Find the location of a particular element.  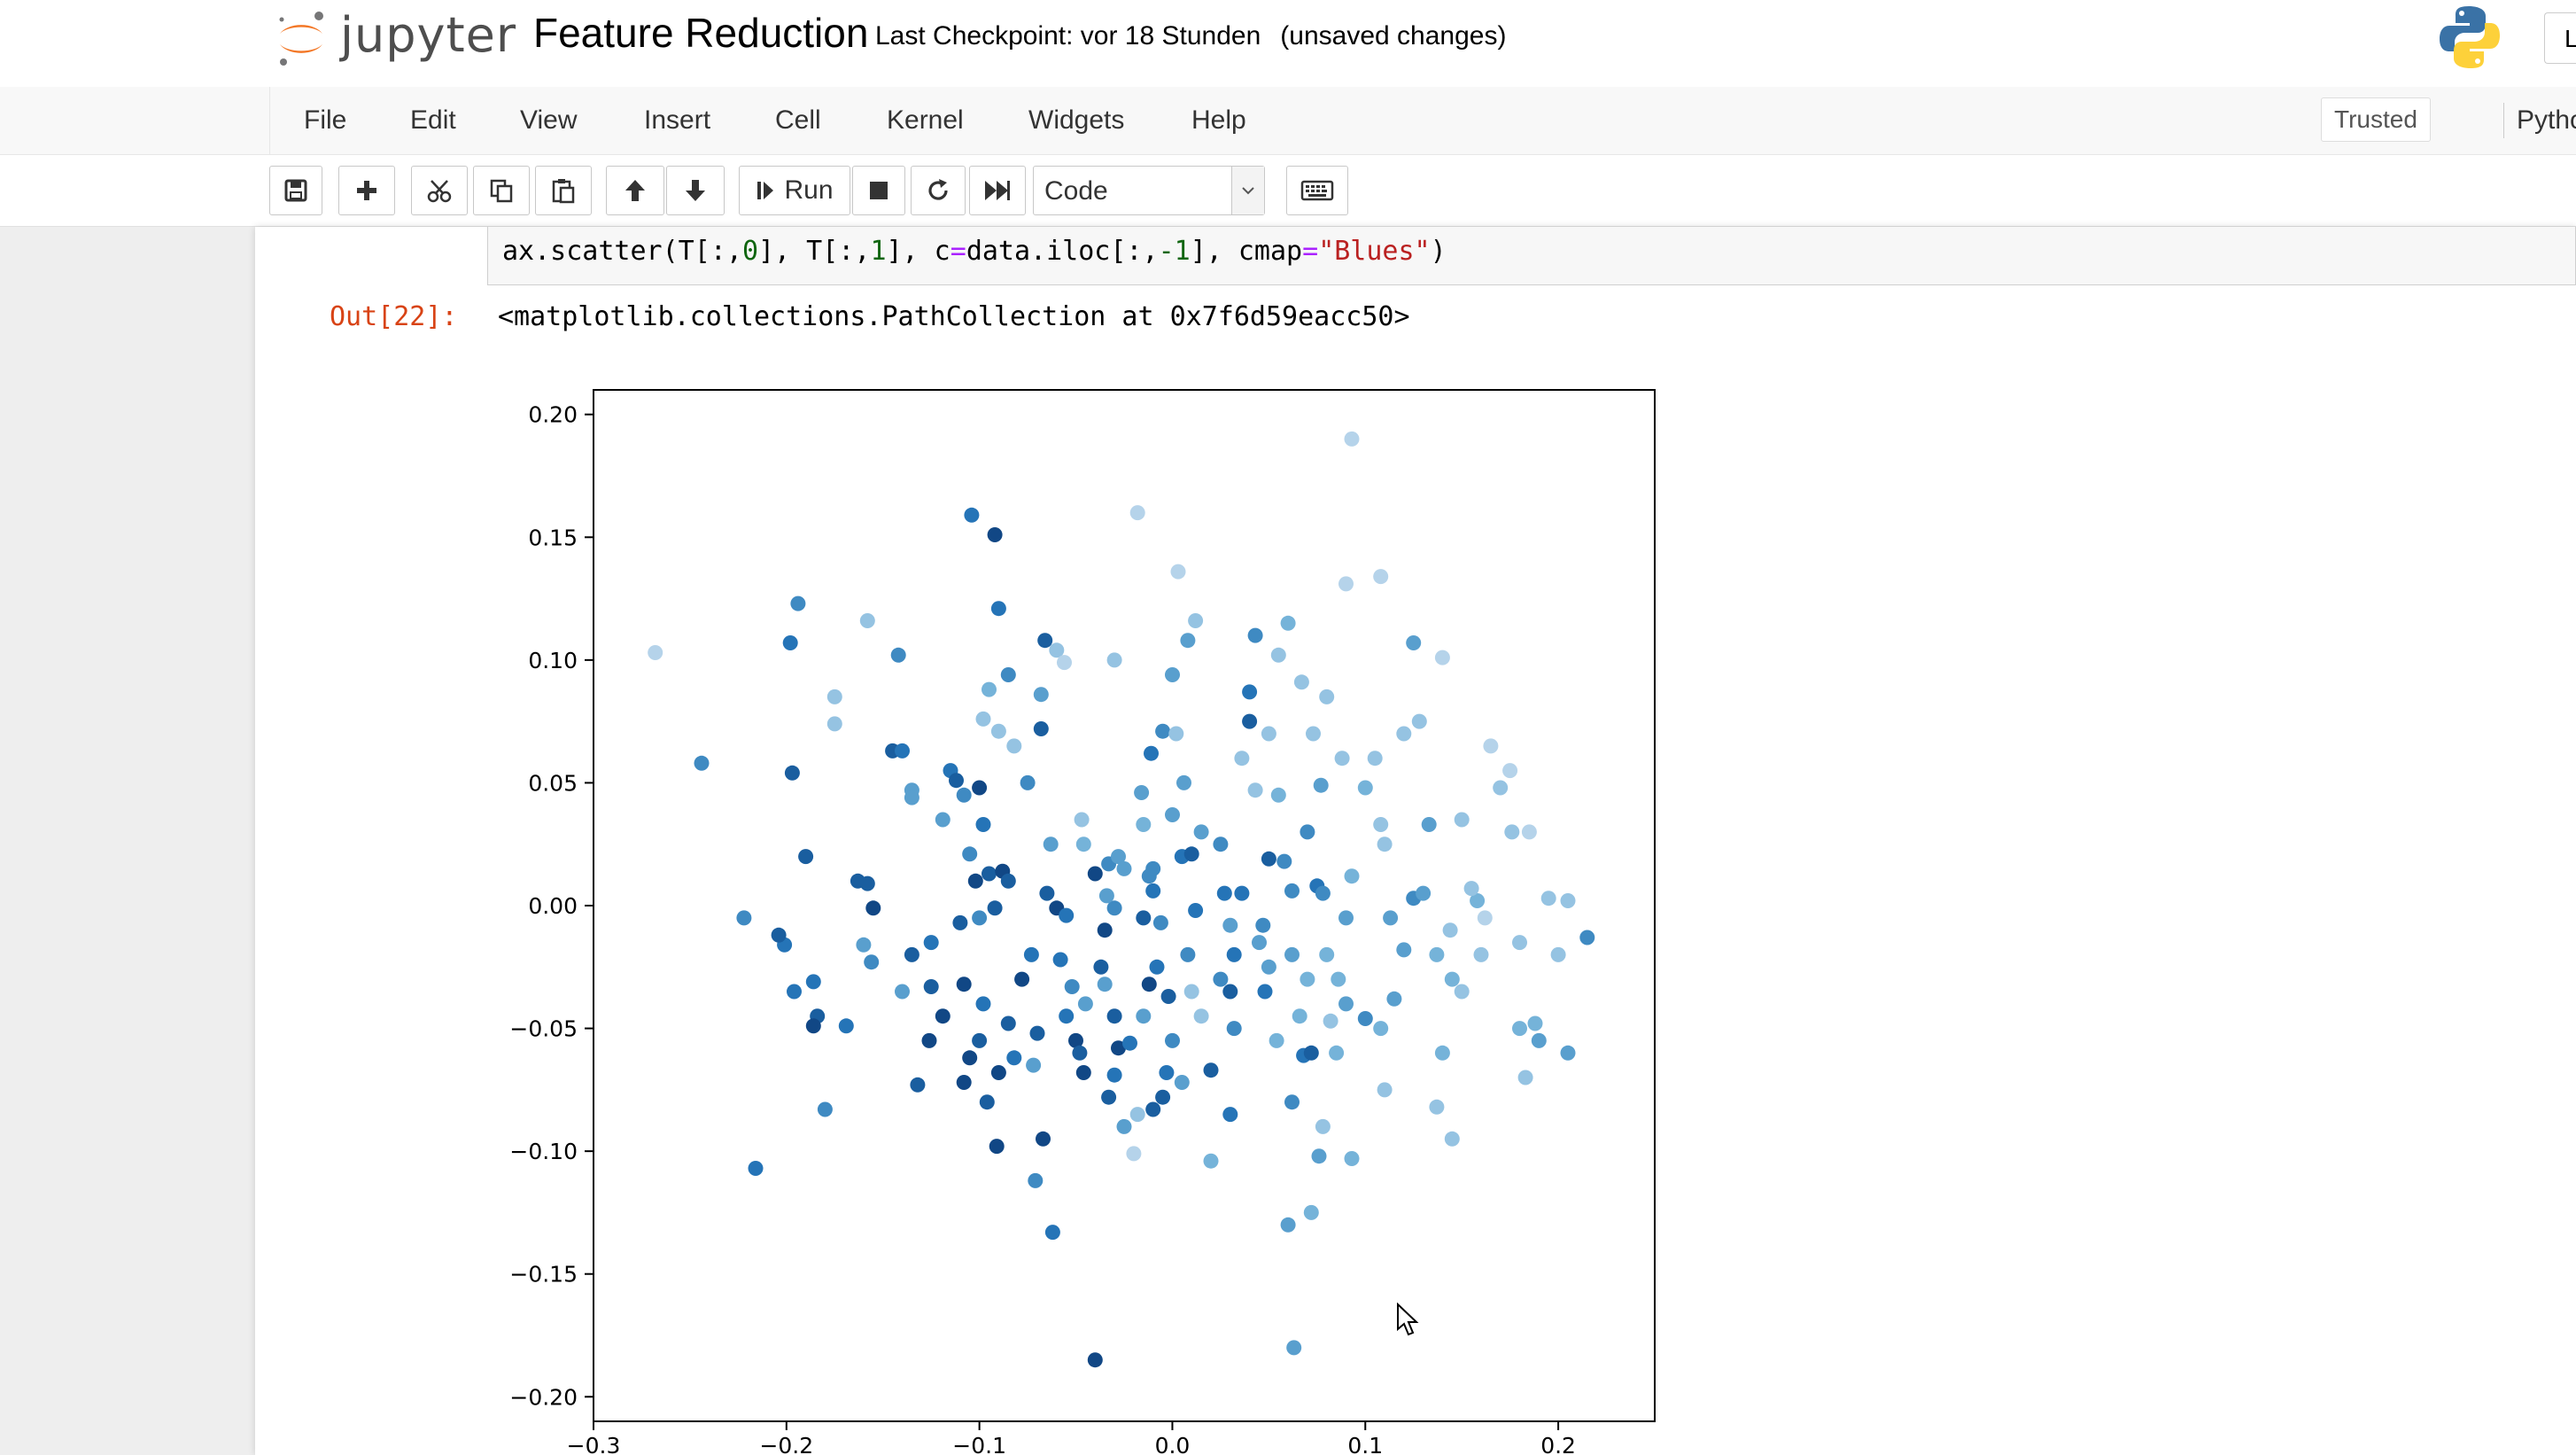

notebook-name: Feature Reduction is located at coordinates (701, 33).